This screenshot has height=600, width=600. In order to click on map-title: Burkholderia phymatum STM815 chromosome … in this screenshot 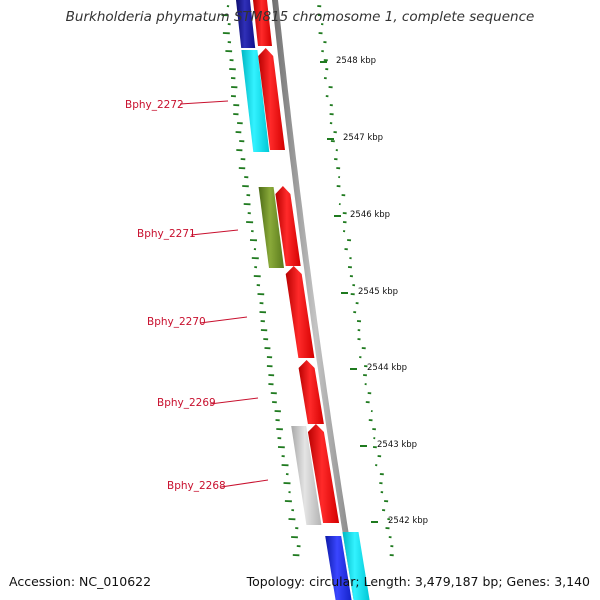, I will do `click(300, 17)`.